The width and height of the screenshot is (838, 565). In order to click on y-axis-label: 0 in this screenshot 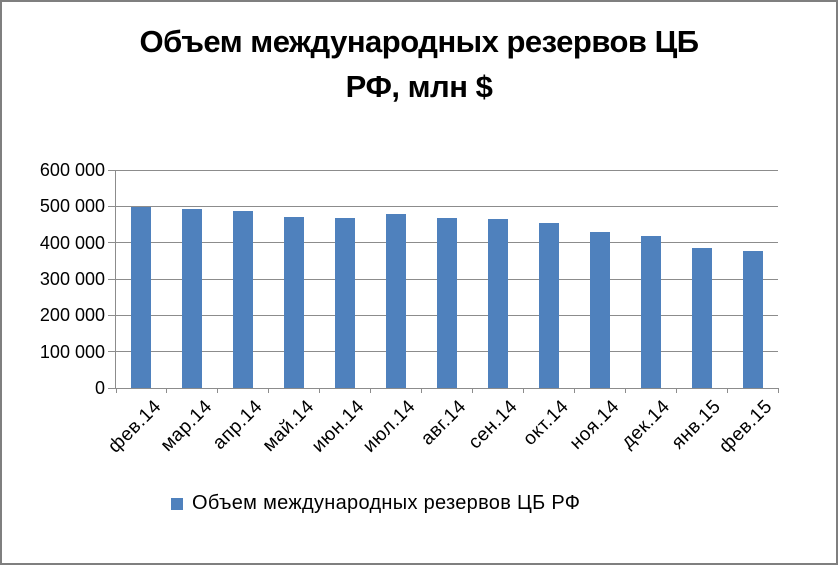, I will do `click(99, 388)`.